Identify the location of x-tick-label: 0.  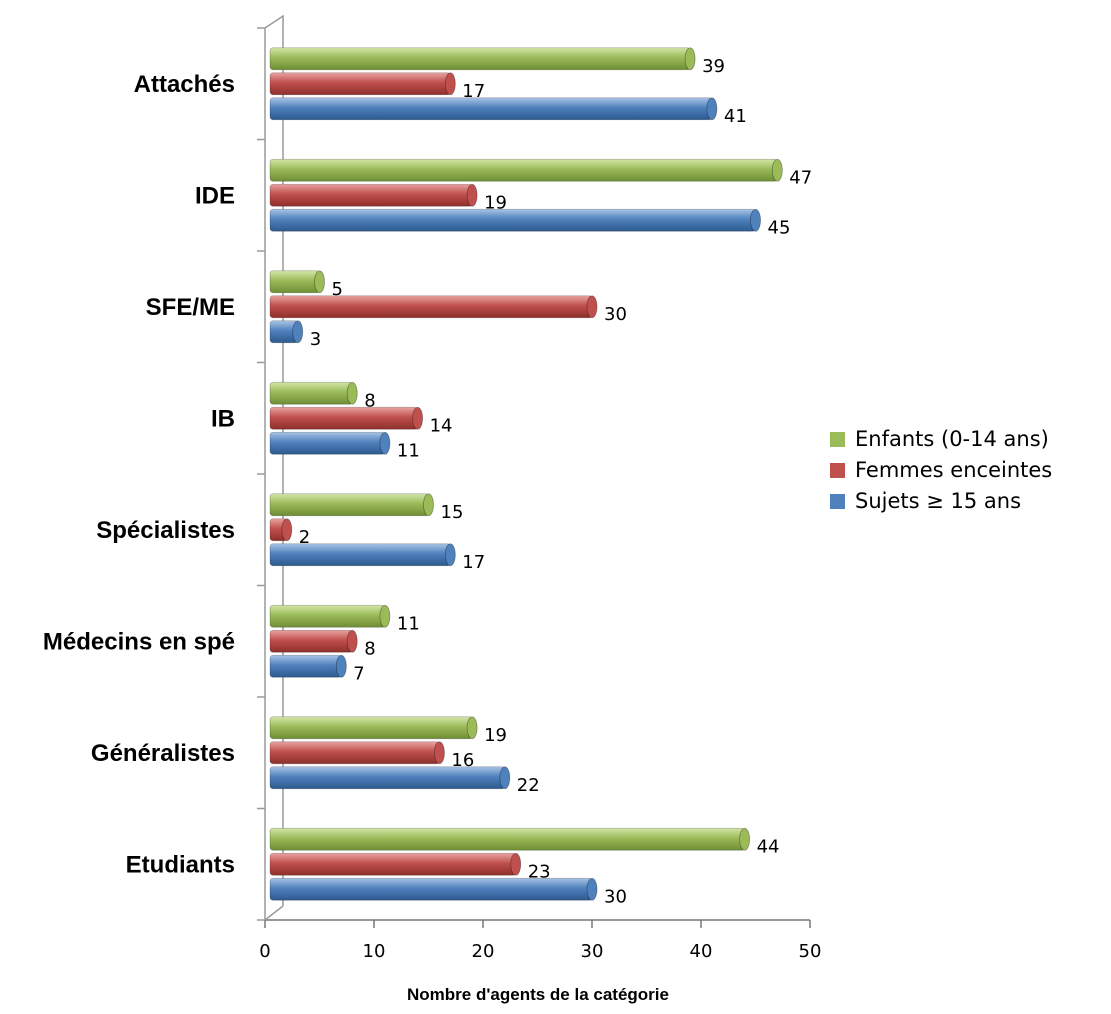
(264, 951).